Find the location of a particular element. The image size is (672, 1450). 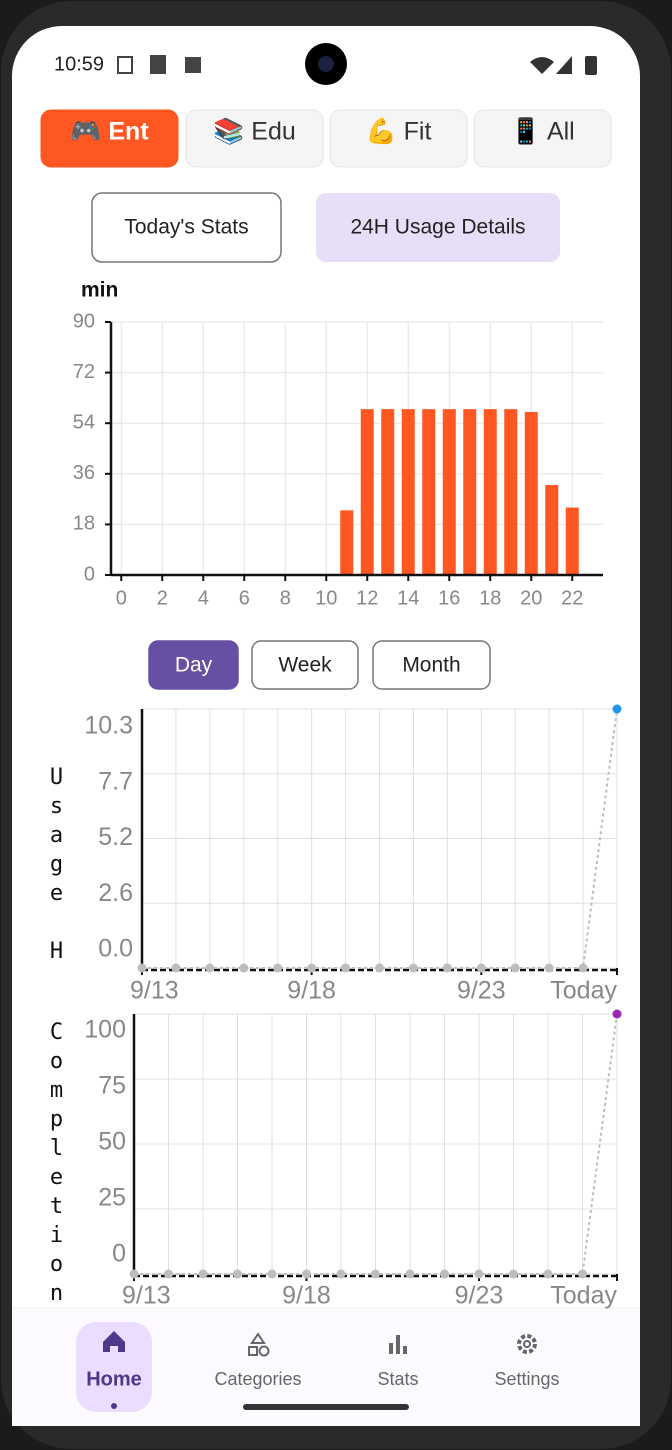

x-tick-label: 6 is located at coordinates (244, 598).